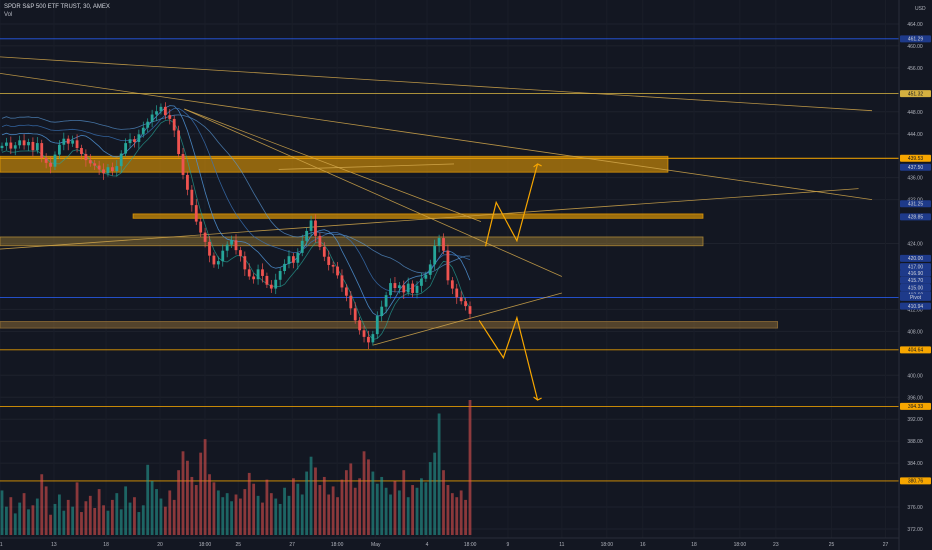 The height and width of the screenshot is (550, 932). I want to click on symbol-title: SPDR S&P 500 ETF TRUST, 30, AMEX, so click(57, 7).